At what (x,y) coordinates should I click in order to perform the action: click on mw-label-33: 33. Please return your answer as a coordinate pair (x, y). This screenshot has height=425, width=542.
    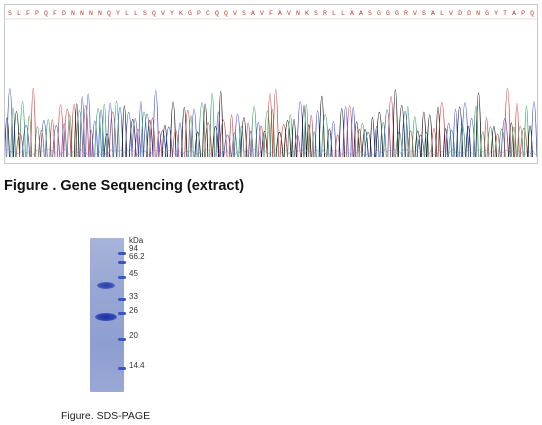
    Looking at the image, I should click on (133, 296).